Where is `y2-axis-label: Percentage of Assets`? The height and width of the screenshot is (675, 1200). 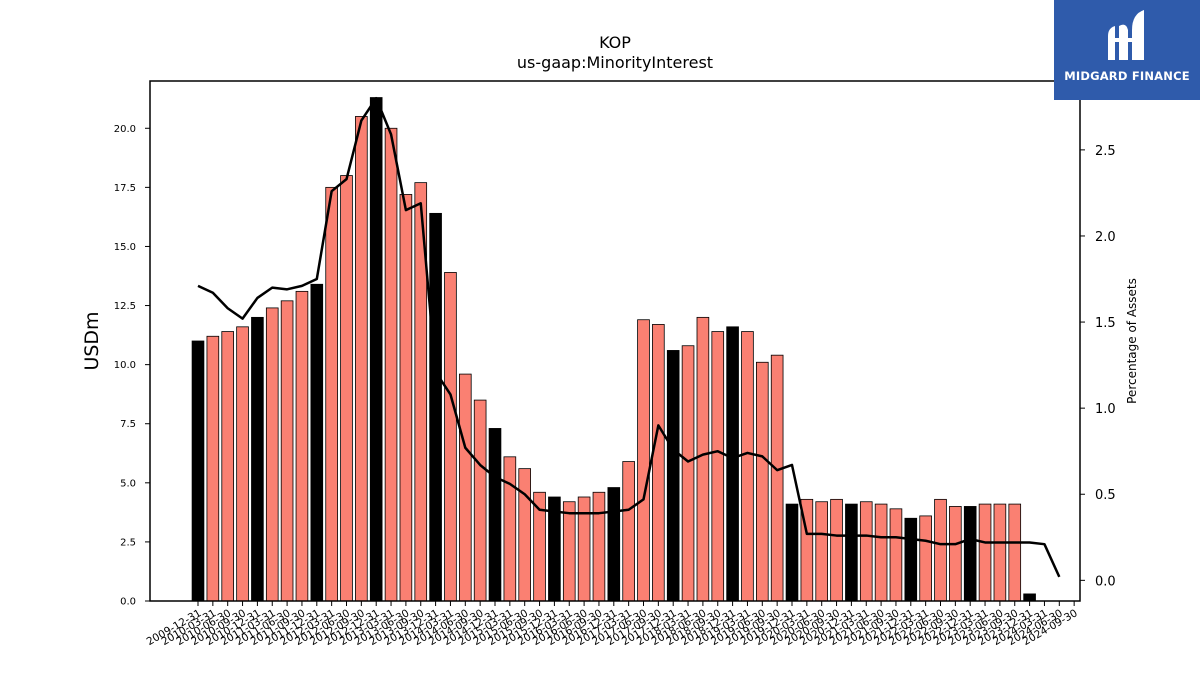 y2-axis-label: Percentage of Assets is located at coordinates (1132, 341).